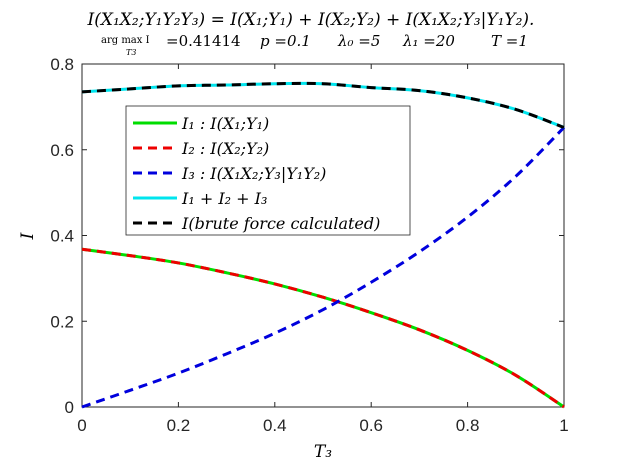 The width and height of the screenshot is (623, 467). I want to click on series-line-brute-force, so click(323, 105).